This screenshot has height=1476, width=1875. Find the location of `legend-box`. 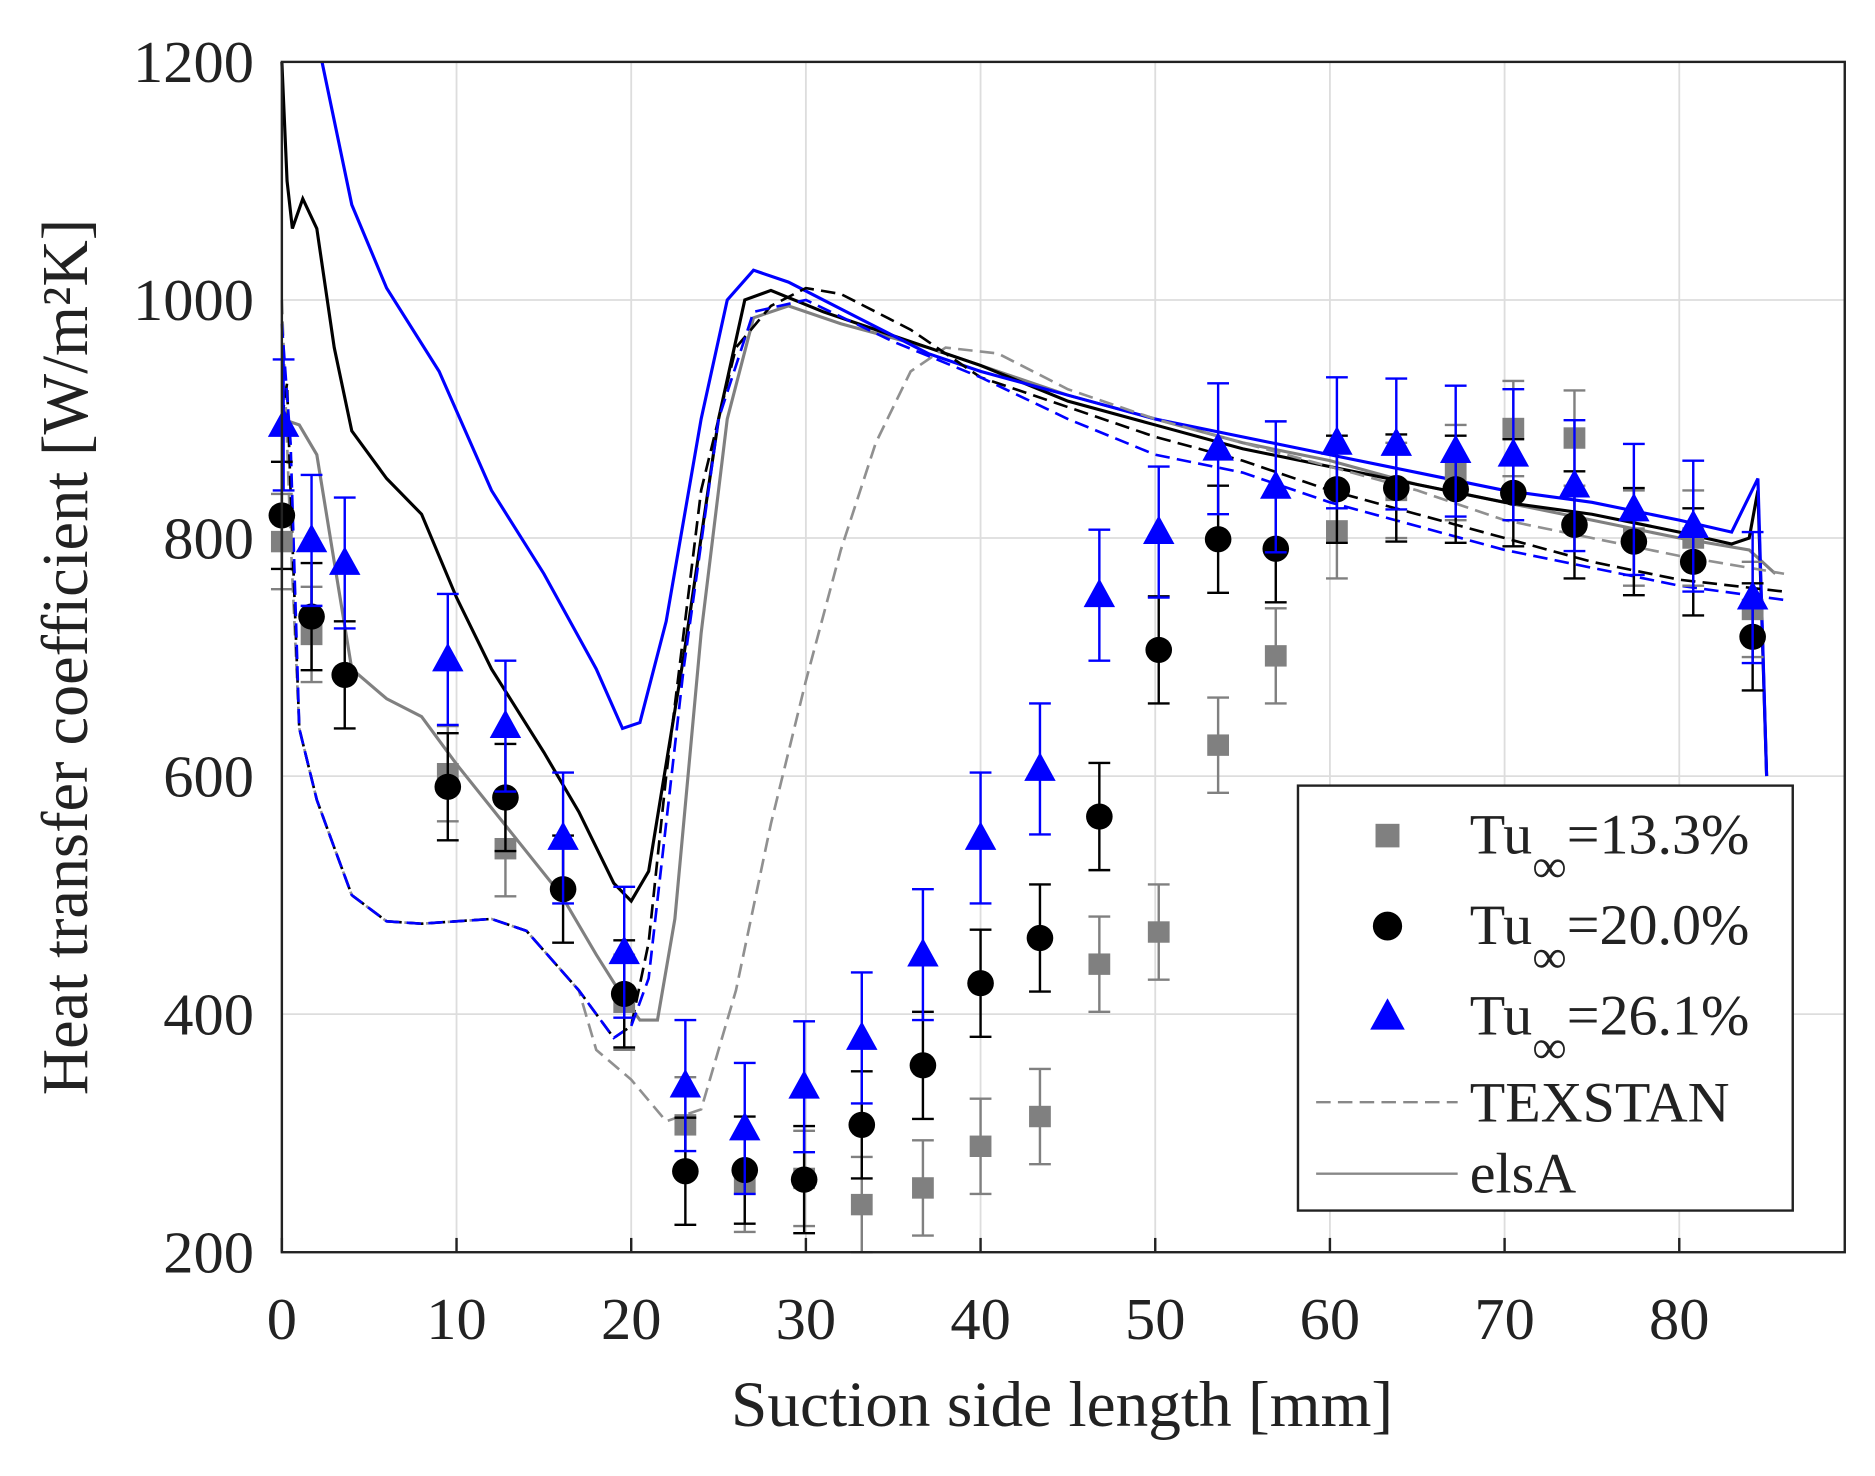

legend-box is located at coordinates (1545, 998).